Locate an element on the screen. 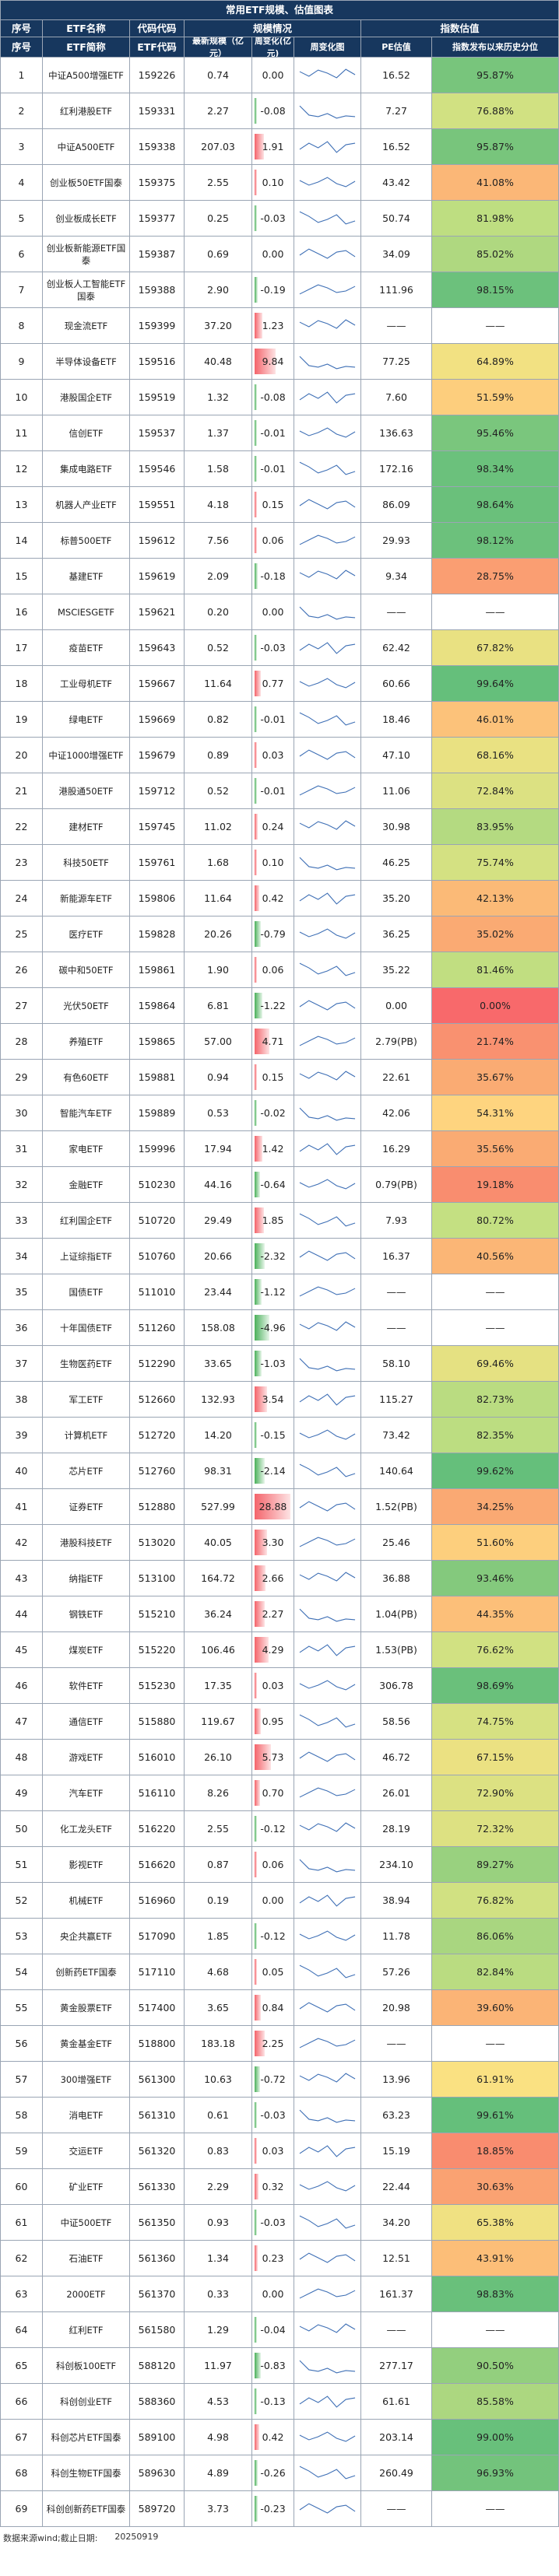  row-name: 科创生物ETF国泰 is located at coordinates (86, 2473).